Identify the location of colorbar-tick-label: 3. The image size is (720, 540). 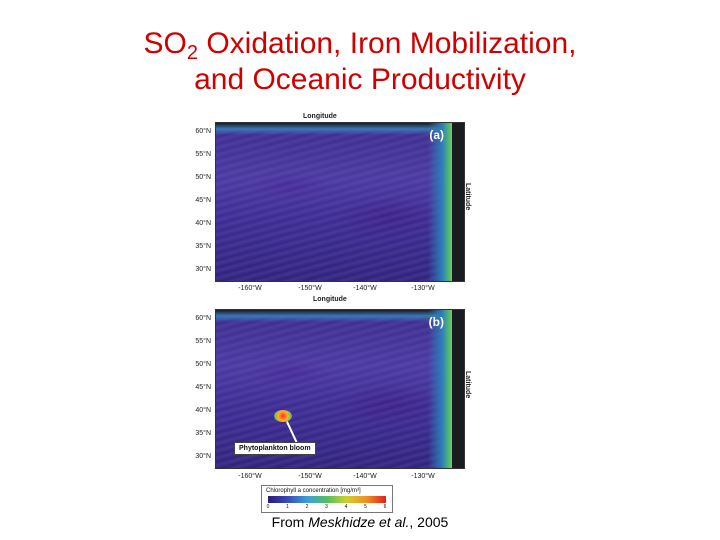
(326, 507).